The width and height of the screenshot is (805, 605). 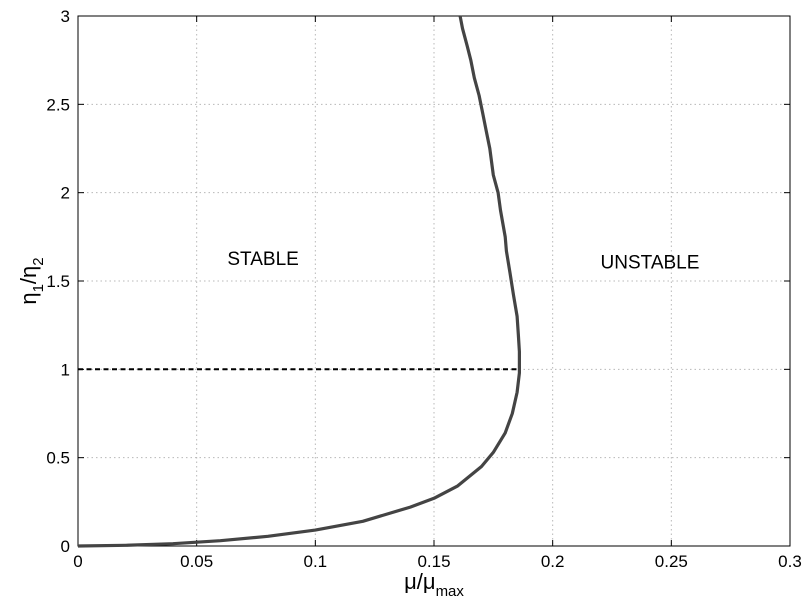 What do you see at coordinates (28, 298) in the screenshot?
I see `y-axis-label-part1: η` at bounding box center [28, 298].